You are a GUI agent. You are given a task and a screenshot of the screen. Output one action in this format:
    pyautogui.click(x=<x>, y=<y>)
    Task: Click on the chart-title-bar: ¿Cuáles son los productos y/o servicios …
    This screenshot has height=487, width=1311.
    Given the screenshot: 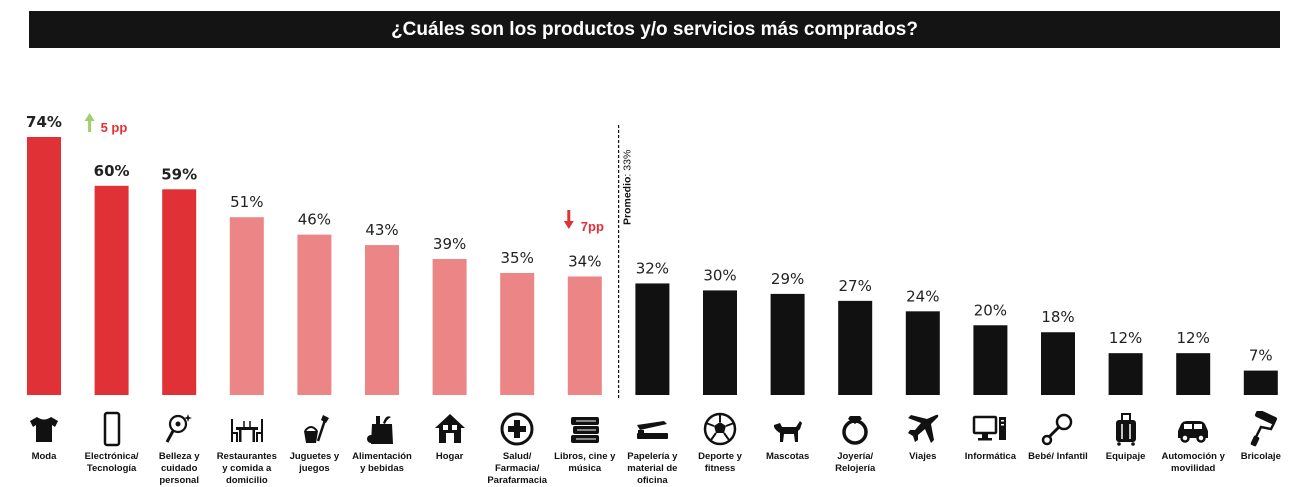 What is the action you would take?
    pyautogui.click(x=654, y=29)
    